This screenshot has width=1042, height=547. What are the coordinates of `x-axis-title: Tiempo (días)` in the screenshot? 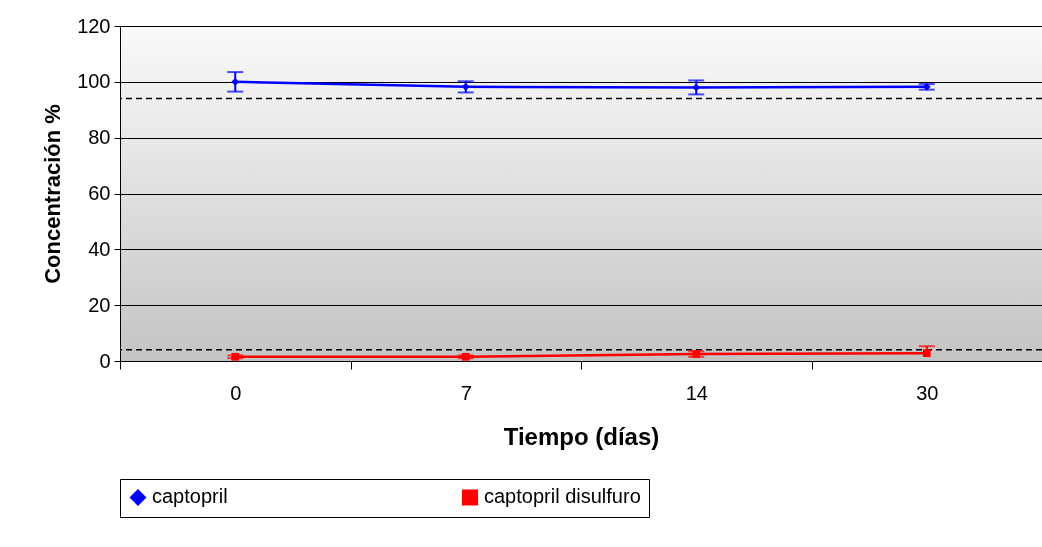 It's located at (581, 436).